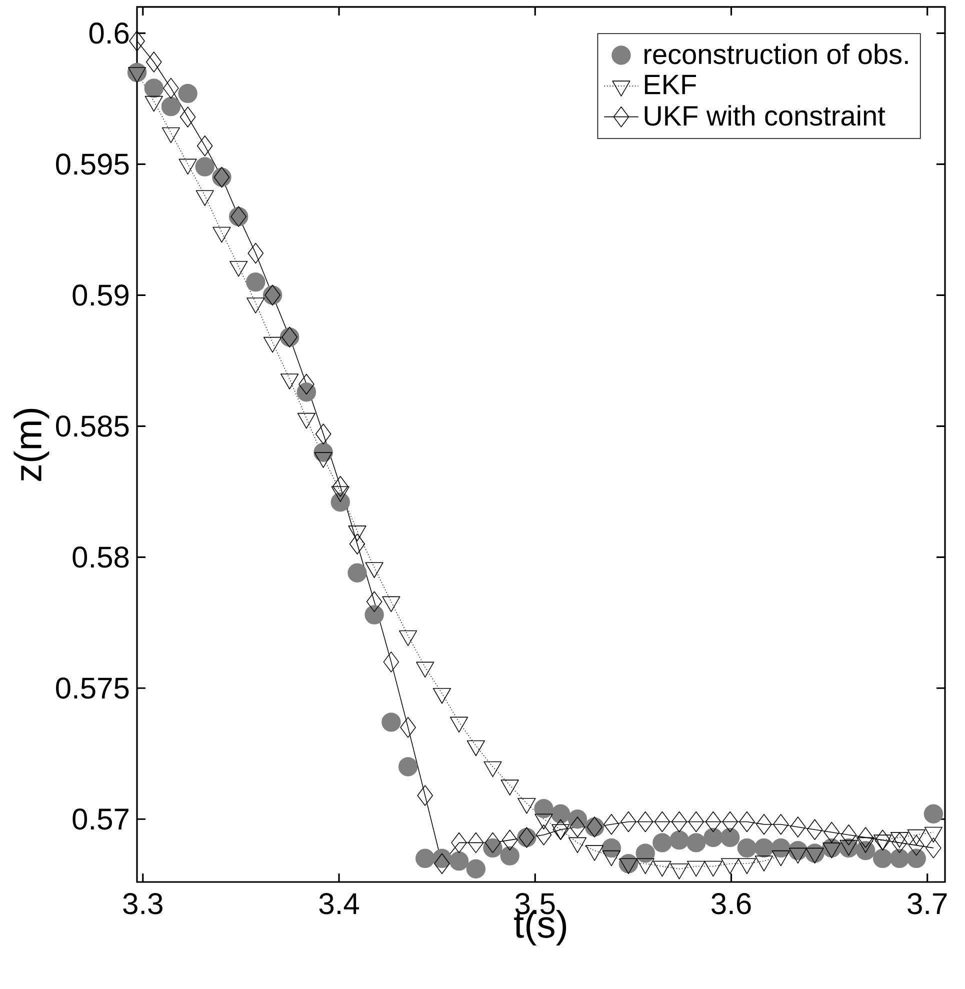  What do you see at coordinates (92, 688) in the screenshot?
I see `y-tick-label: 0.575` at bounding box center [92, 688].